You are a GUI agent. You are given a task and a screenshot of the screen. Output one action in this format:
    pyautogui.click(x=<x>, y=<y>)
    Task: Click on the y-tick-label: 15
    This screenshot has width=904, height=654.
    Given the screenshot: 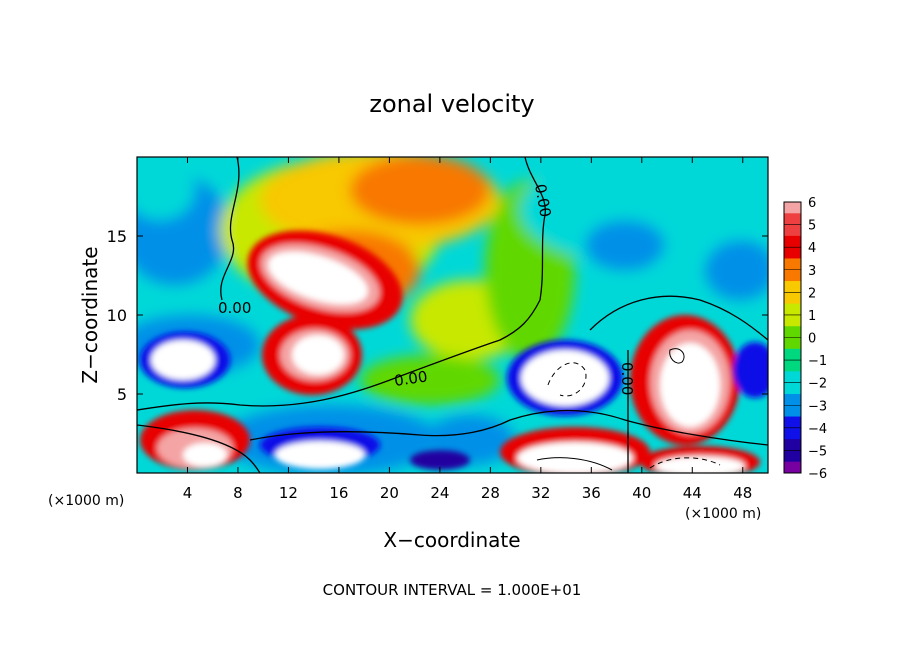 What is the action you would take?
    pyautogui.click(x=117, y=236)
    